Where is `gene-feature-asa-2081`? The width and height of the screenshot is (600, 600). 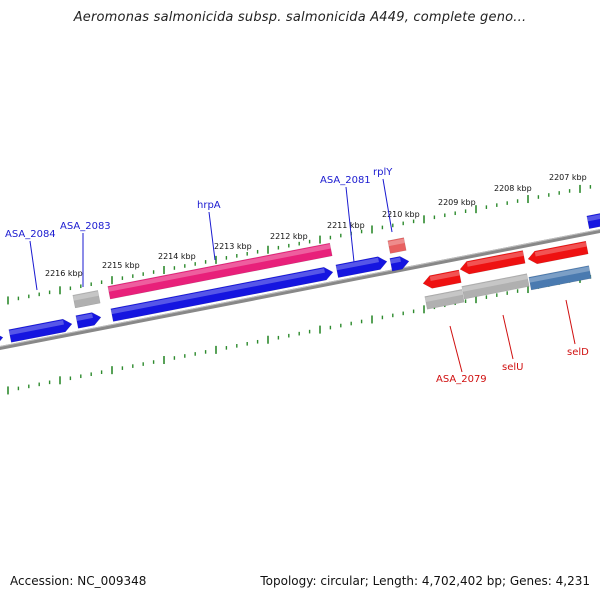 gene-feature-asa-2081 is located at coordinates (361, 267).